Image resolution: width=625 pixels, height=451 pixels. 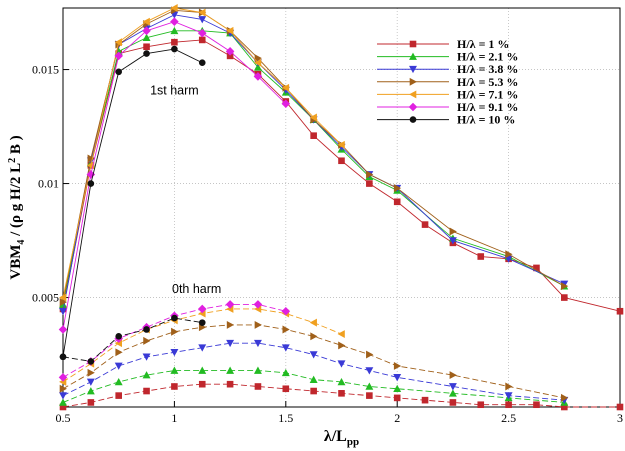 What do you see at coordinates (45, 70) in the screenshot?
I see `y-tick-label: 0.015` at bounding box center [45, 70].